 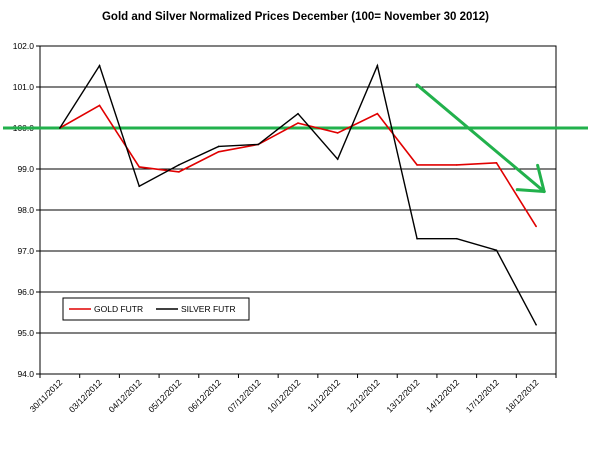 What do you see at coordinates (204, 395) in the screenshot?
I see `x-tick-label: 06/12/2012` at bounding box center [204, 395].